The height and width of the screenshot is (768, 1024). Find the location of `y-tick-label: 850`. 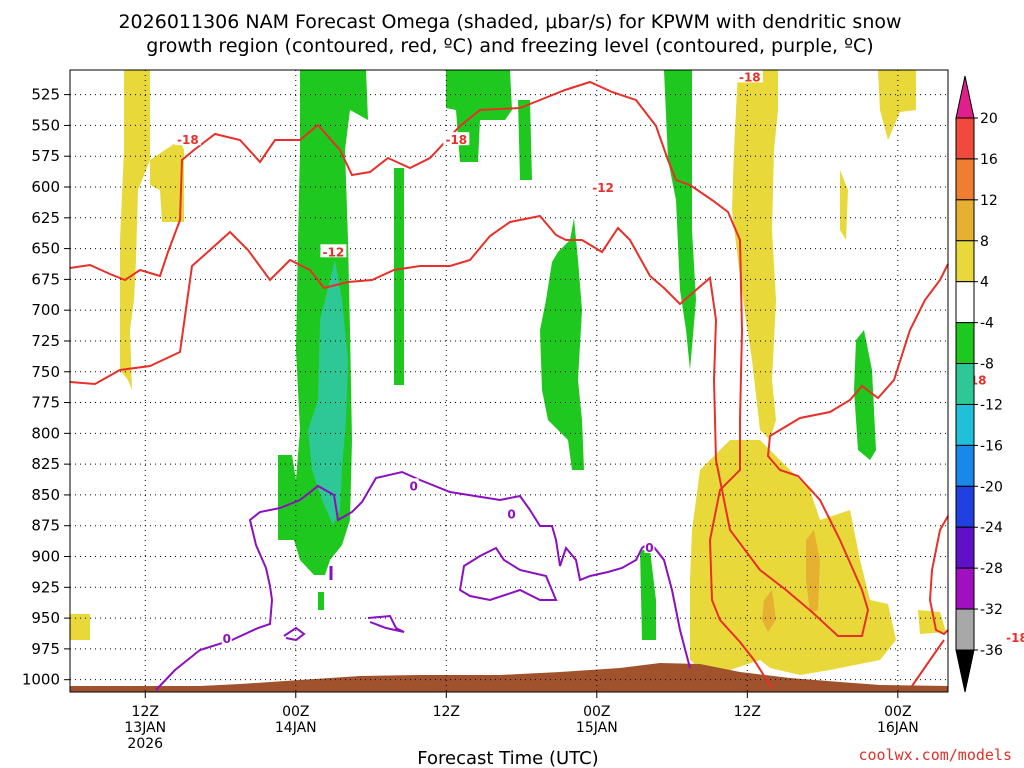

y-tick-label: 850 is located at coordinates (45, 495).